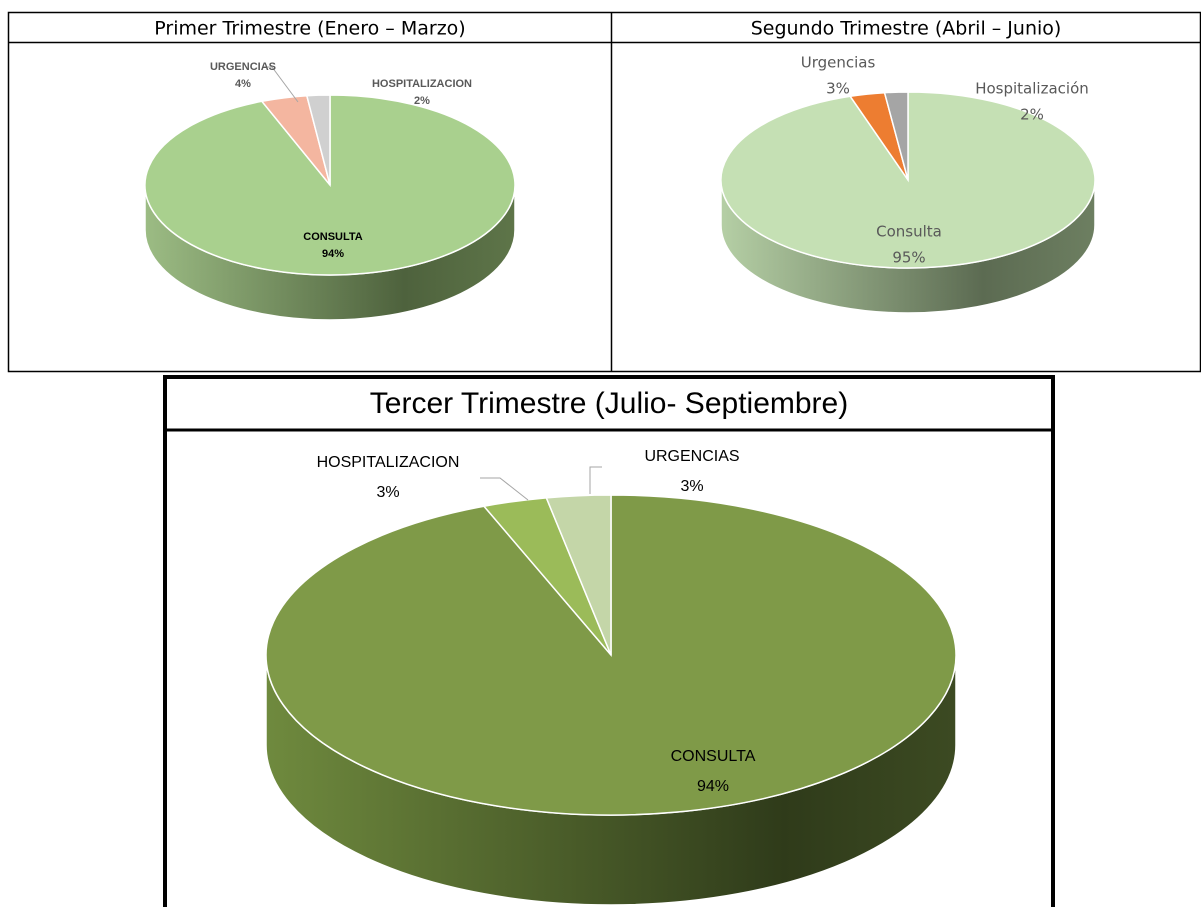  I want to click on slice-label: Urgencias, so click(838, 63).